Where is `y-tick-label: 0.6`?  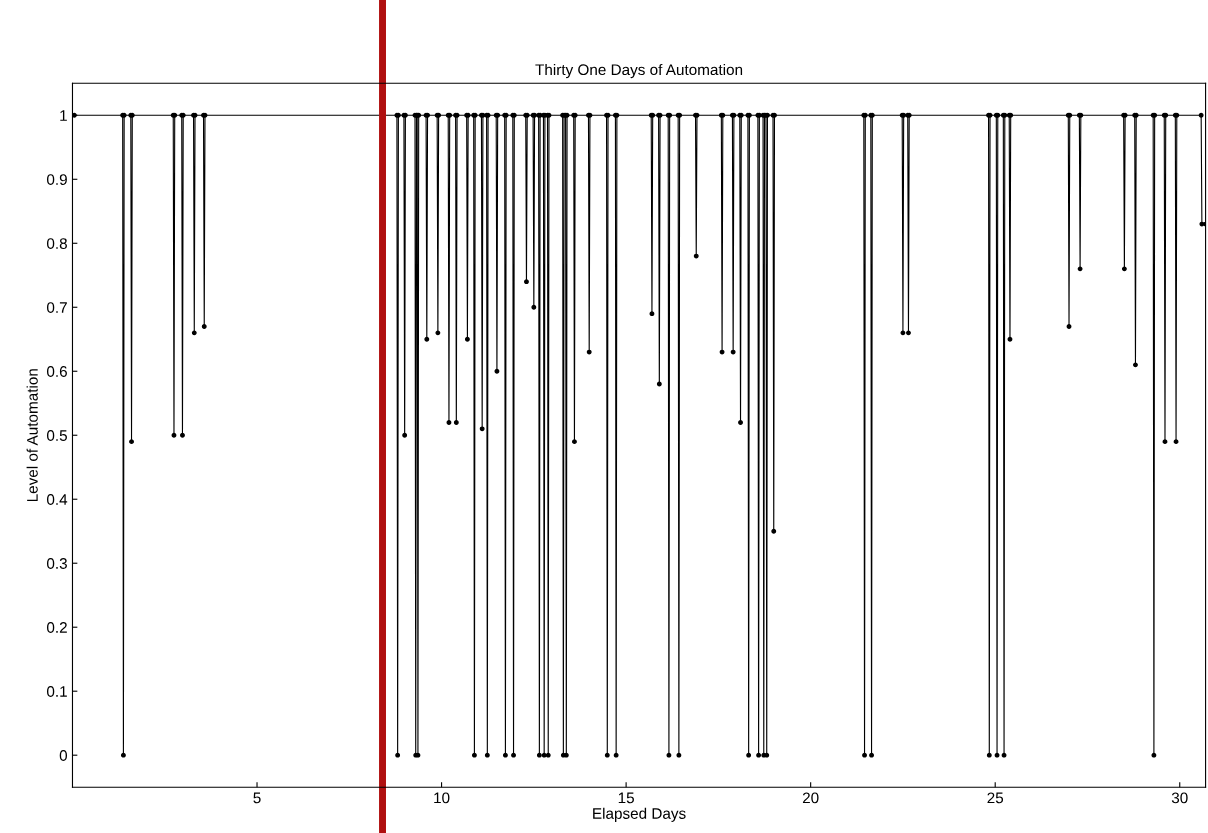 y-tick-label: 0.6 is located at coordinates (56, 371).